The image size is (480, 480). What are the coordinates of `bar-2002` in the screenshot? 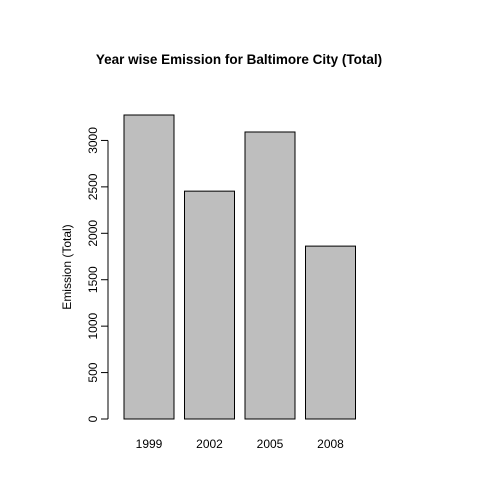 It's located at (209, 305).